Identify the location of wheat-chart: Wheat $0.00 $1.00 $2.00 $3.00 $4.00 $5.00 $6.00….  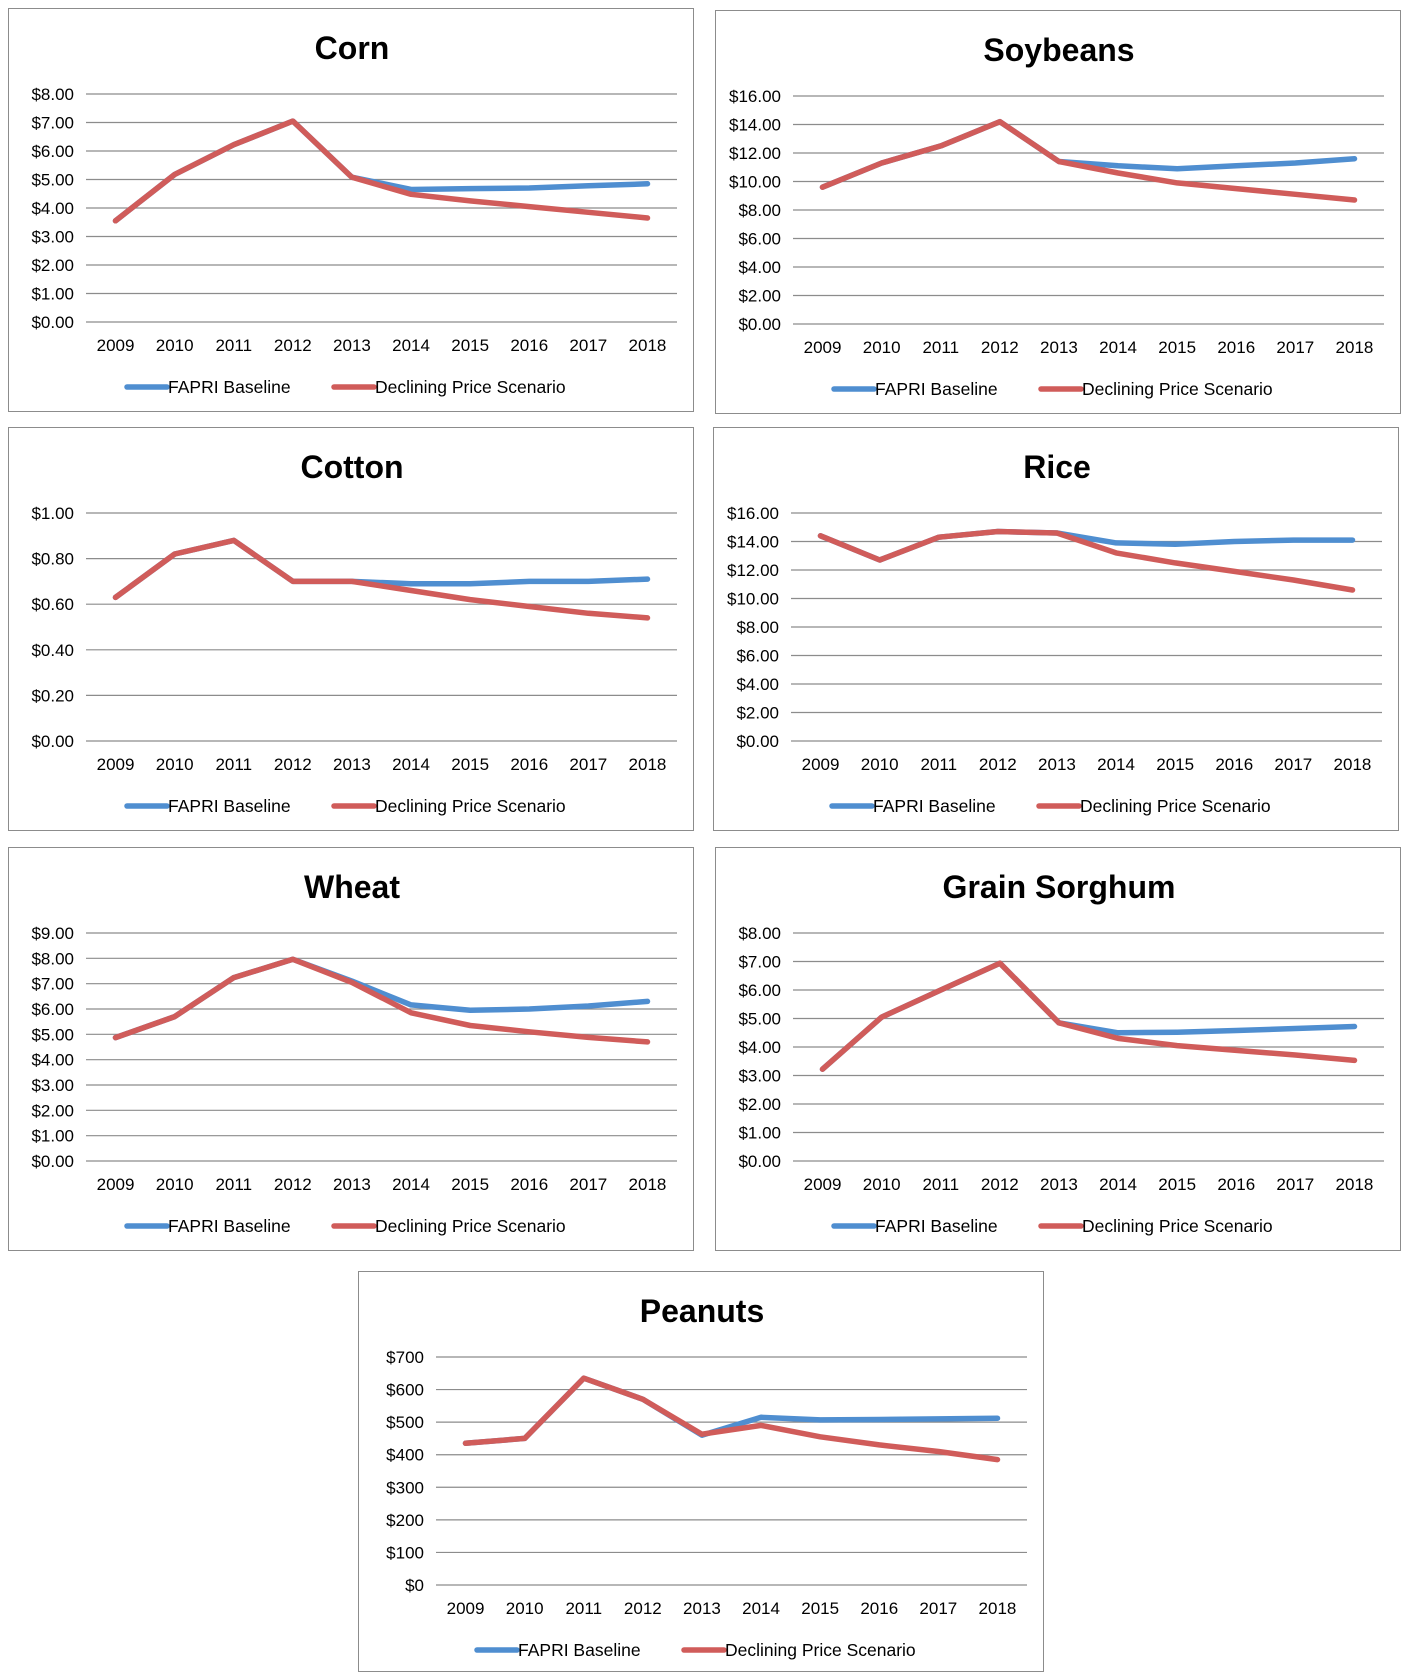
(354, 1052).